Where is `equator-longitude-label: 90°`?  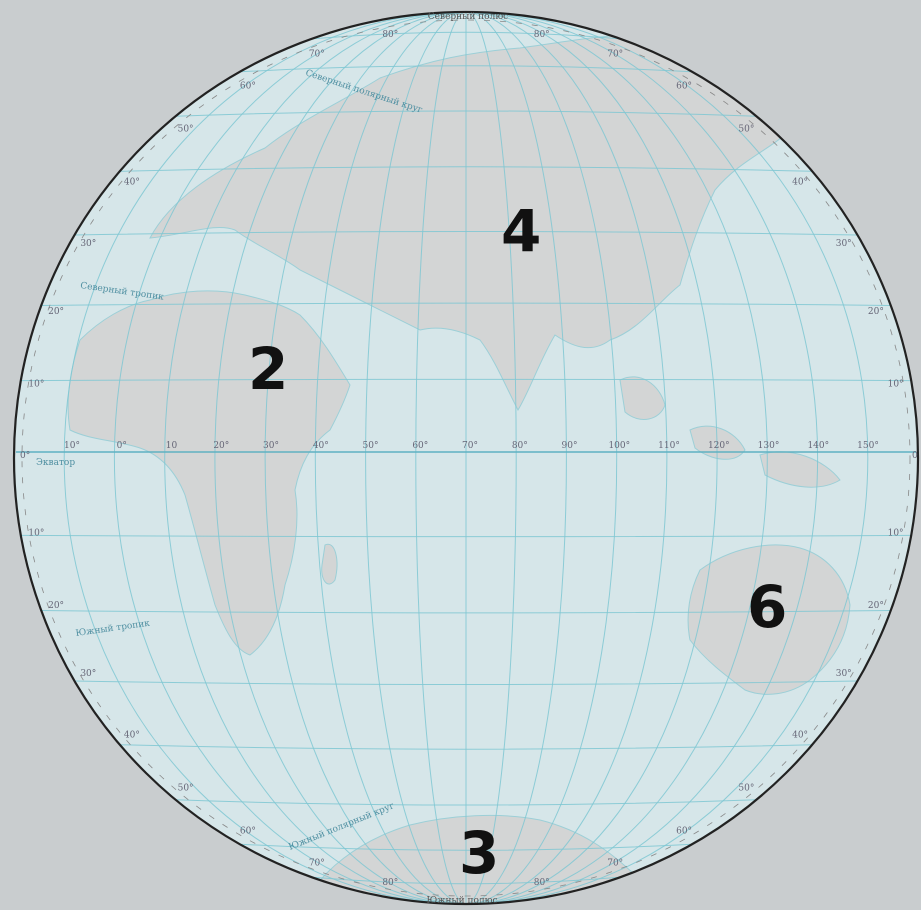
equator-longitude-label: 90° is located at coordinates (570, 446).